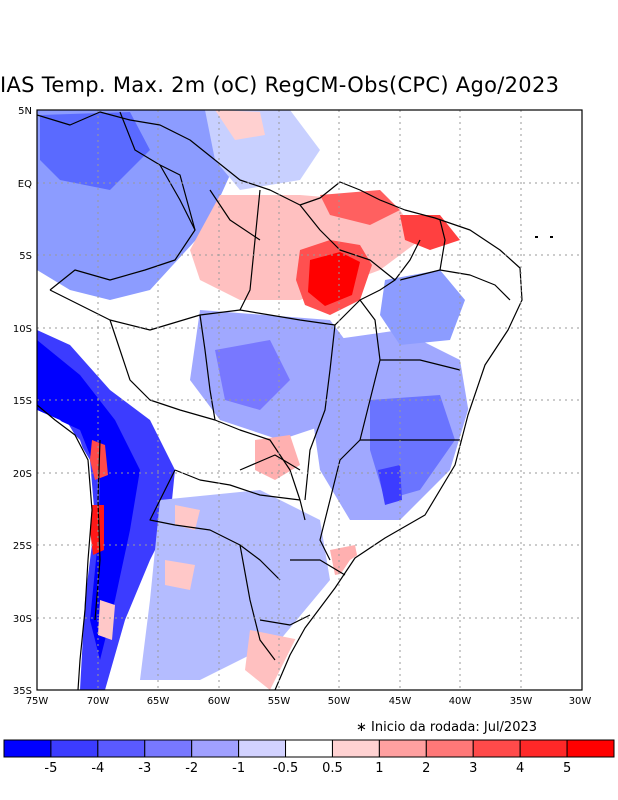 This screenshot has height=800, width=618. Describe the element at coordinates (332, 768) in the screenshot. I see `legend-label: 0.5` at that location.